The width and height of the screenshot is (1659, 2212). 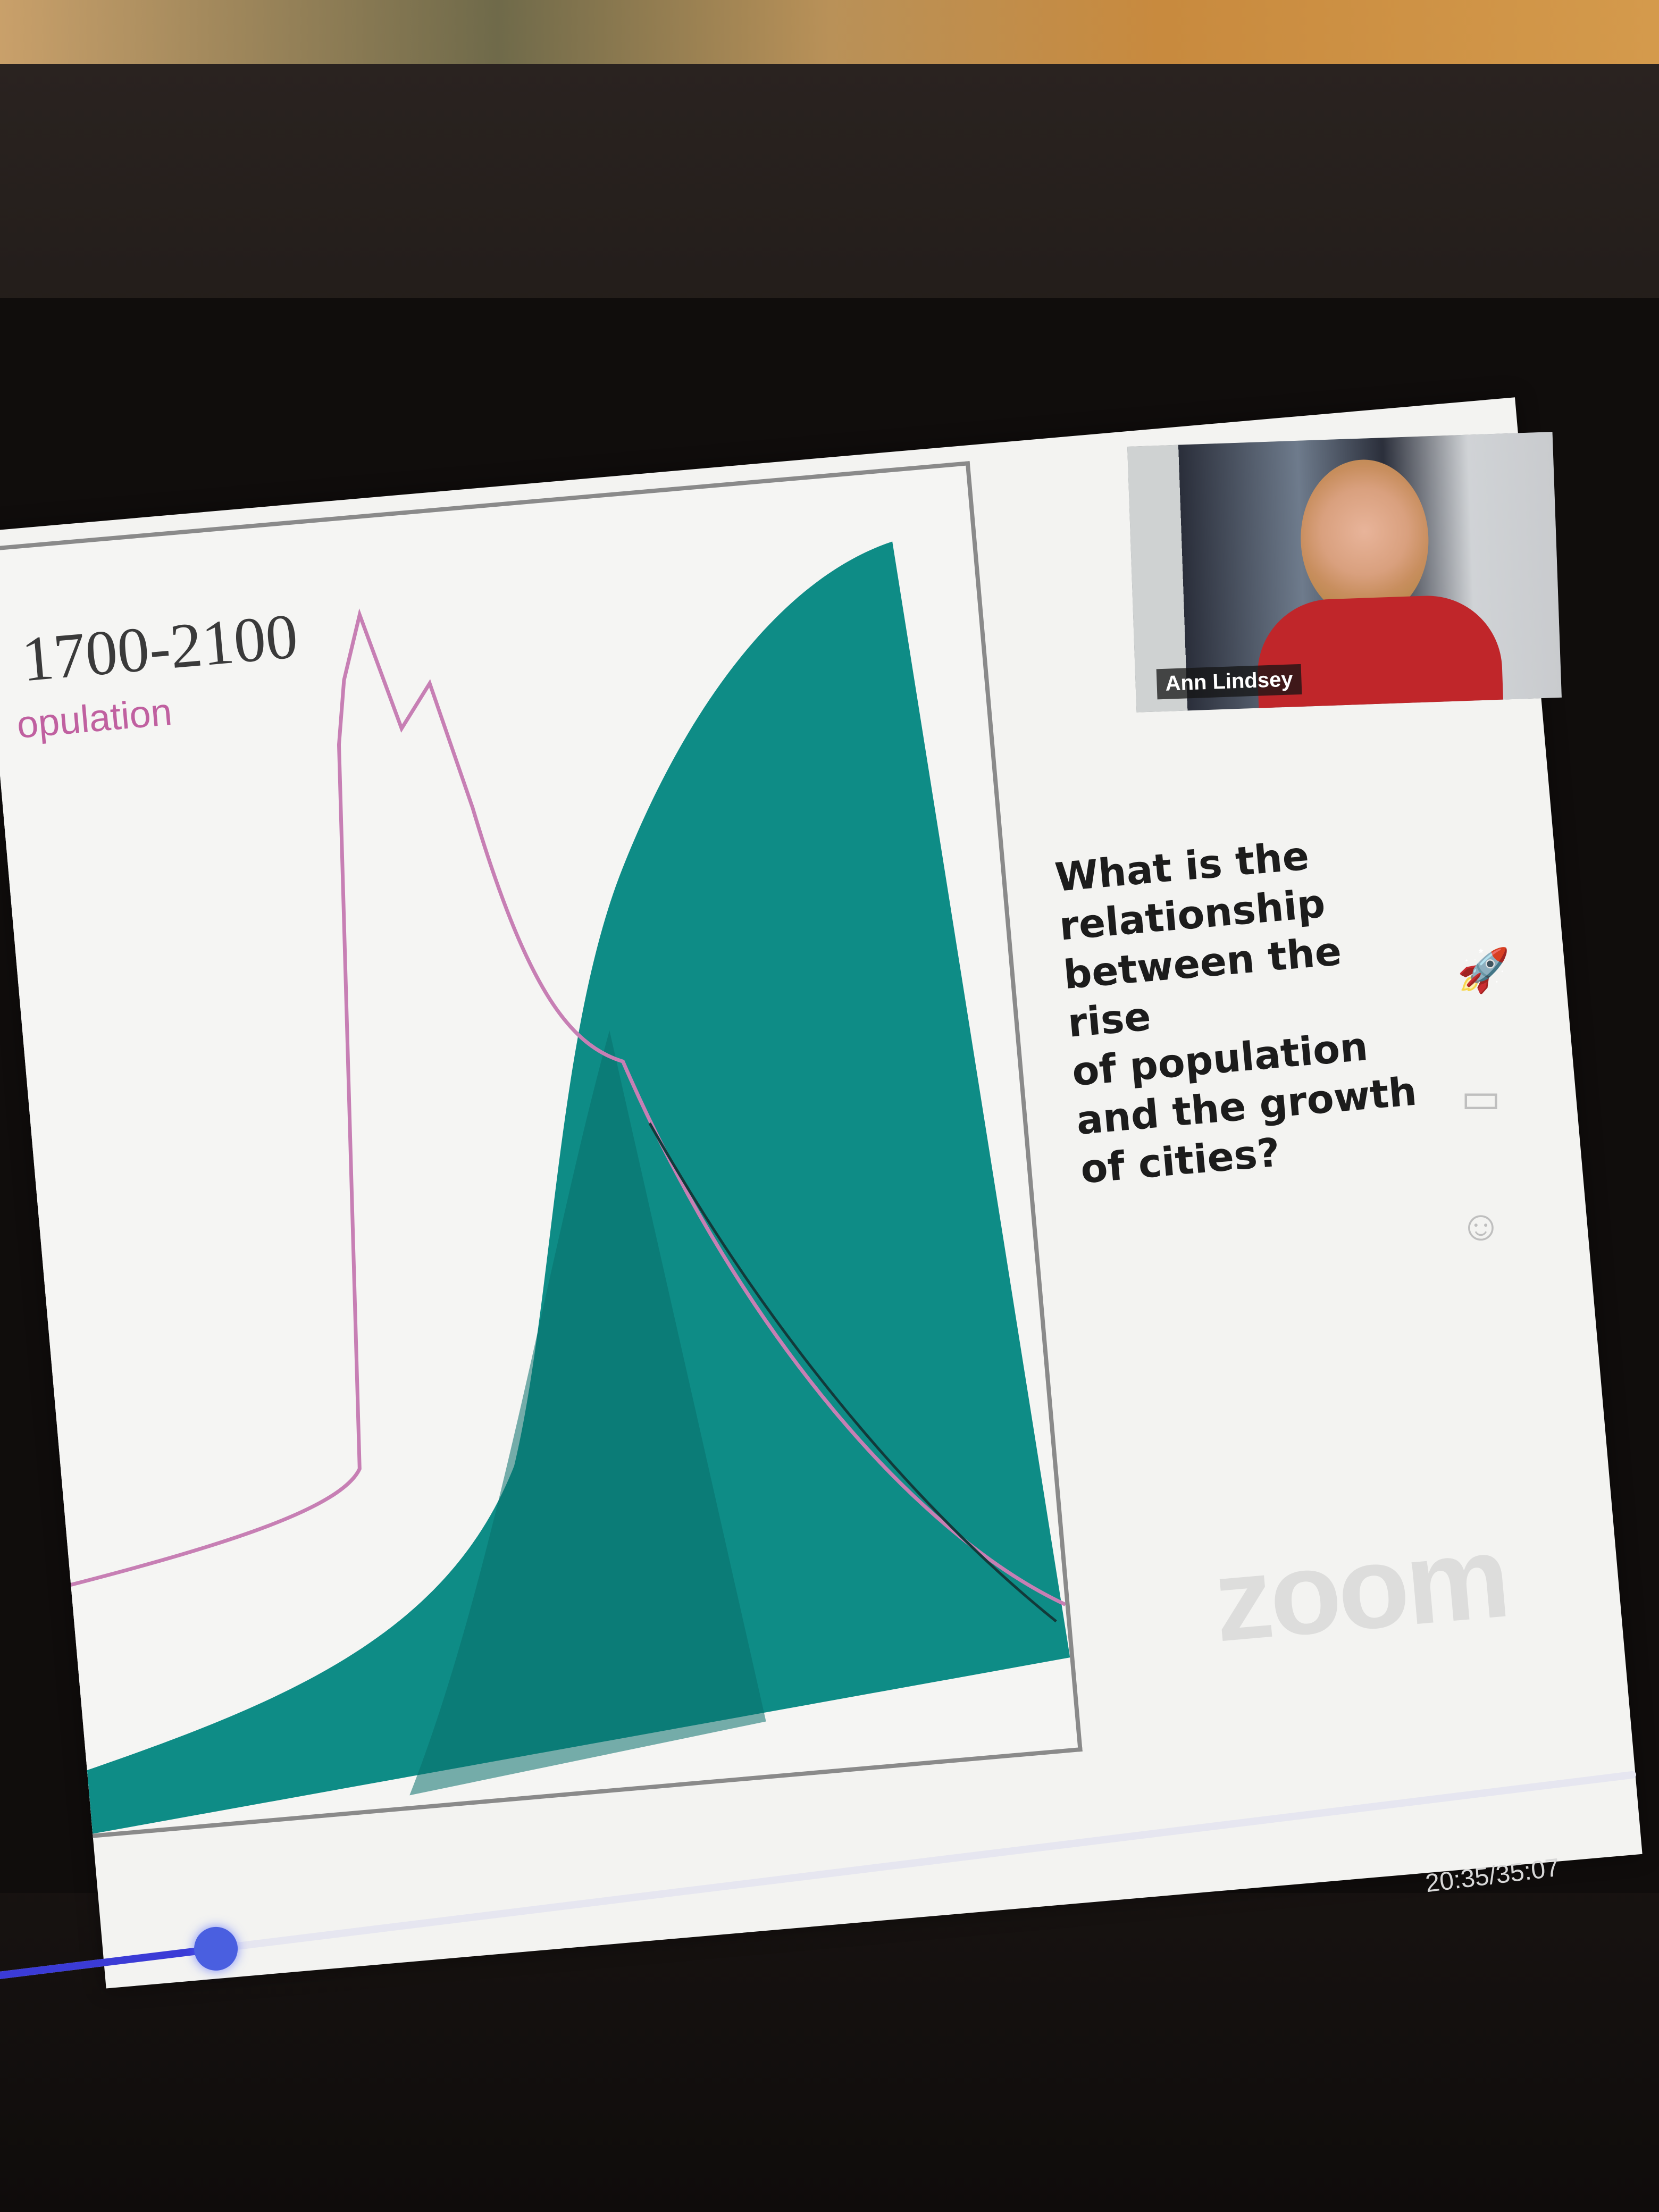 I want to click on reaction-icon: ☺, so click(x=1481, y=1225).